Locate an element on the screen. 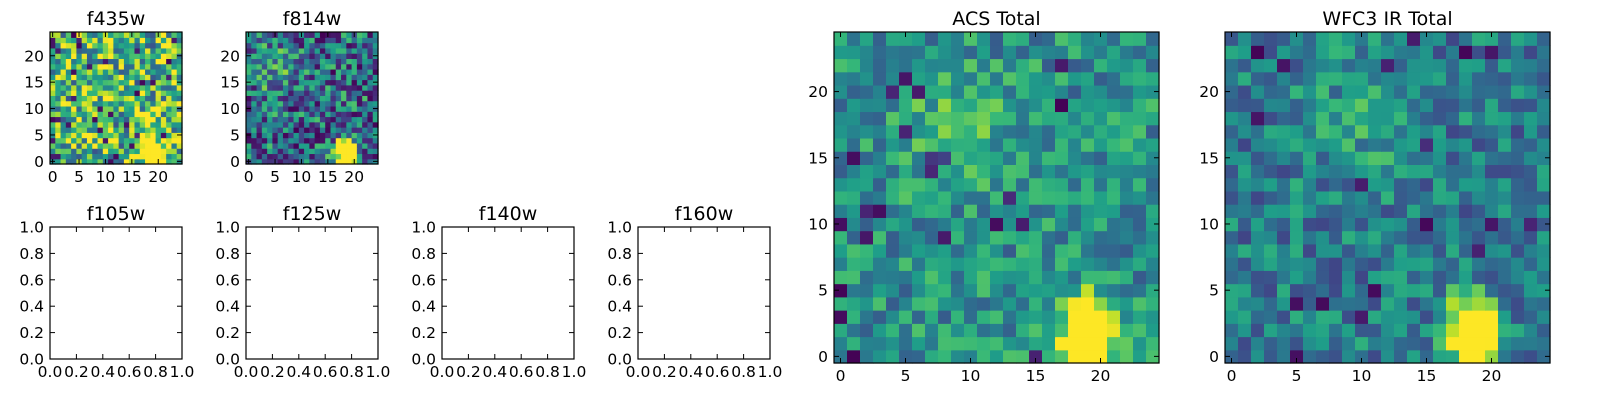 The height and width of the screenshot is (400, 1600). y-tick-label: 5 is located at coordinates (1214, 291).